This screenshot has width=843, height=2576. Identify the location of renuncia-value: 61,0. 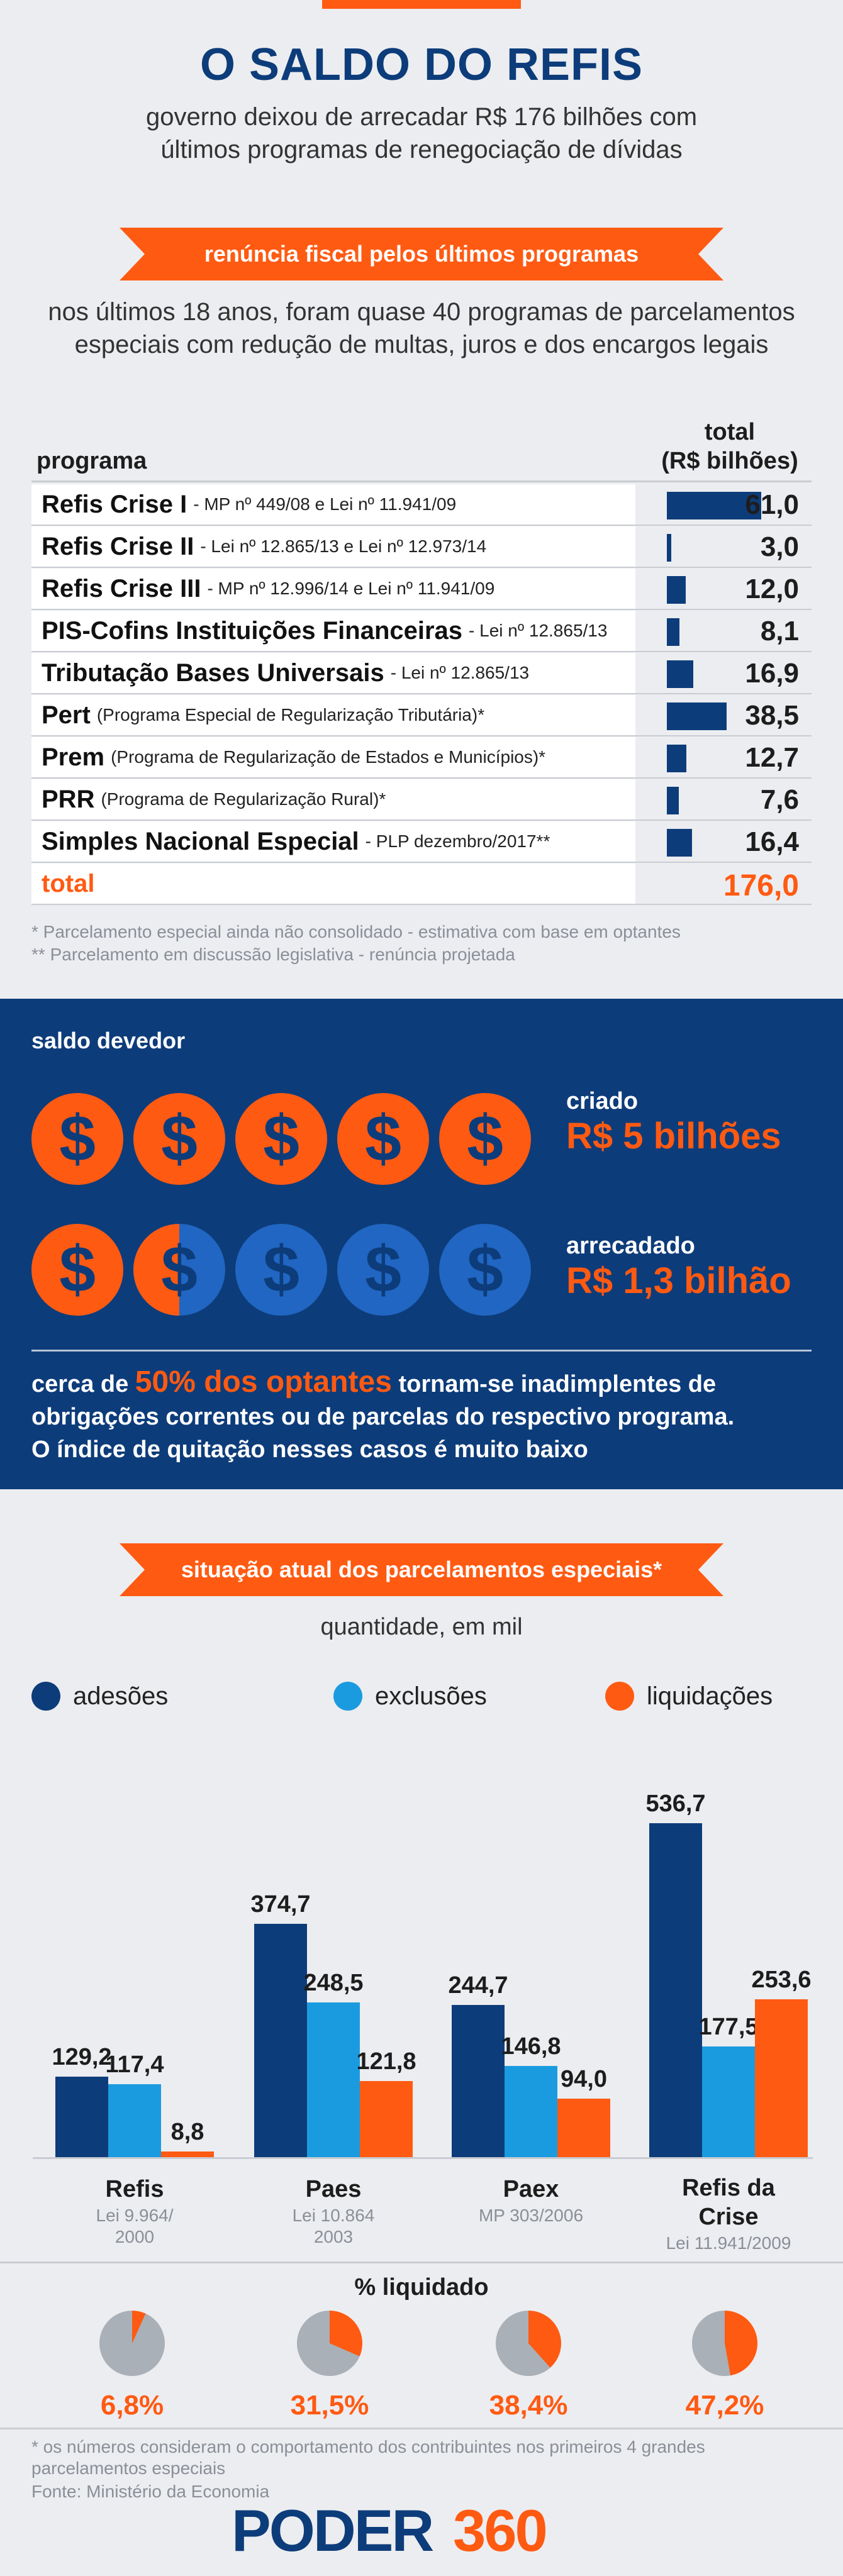
(772, 504).